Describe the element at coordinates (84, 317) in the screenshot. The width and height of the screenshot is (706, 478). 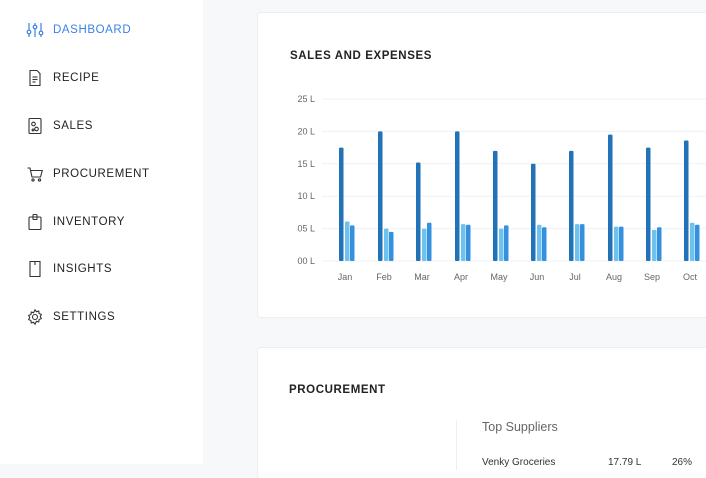
I see `nav-label: SETTINGS` at that location.